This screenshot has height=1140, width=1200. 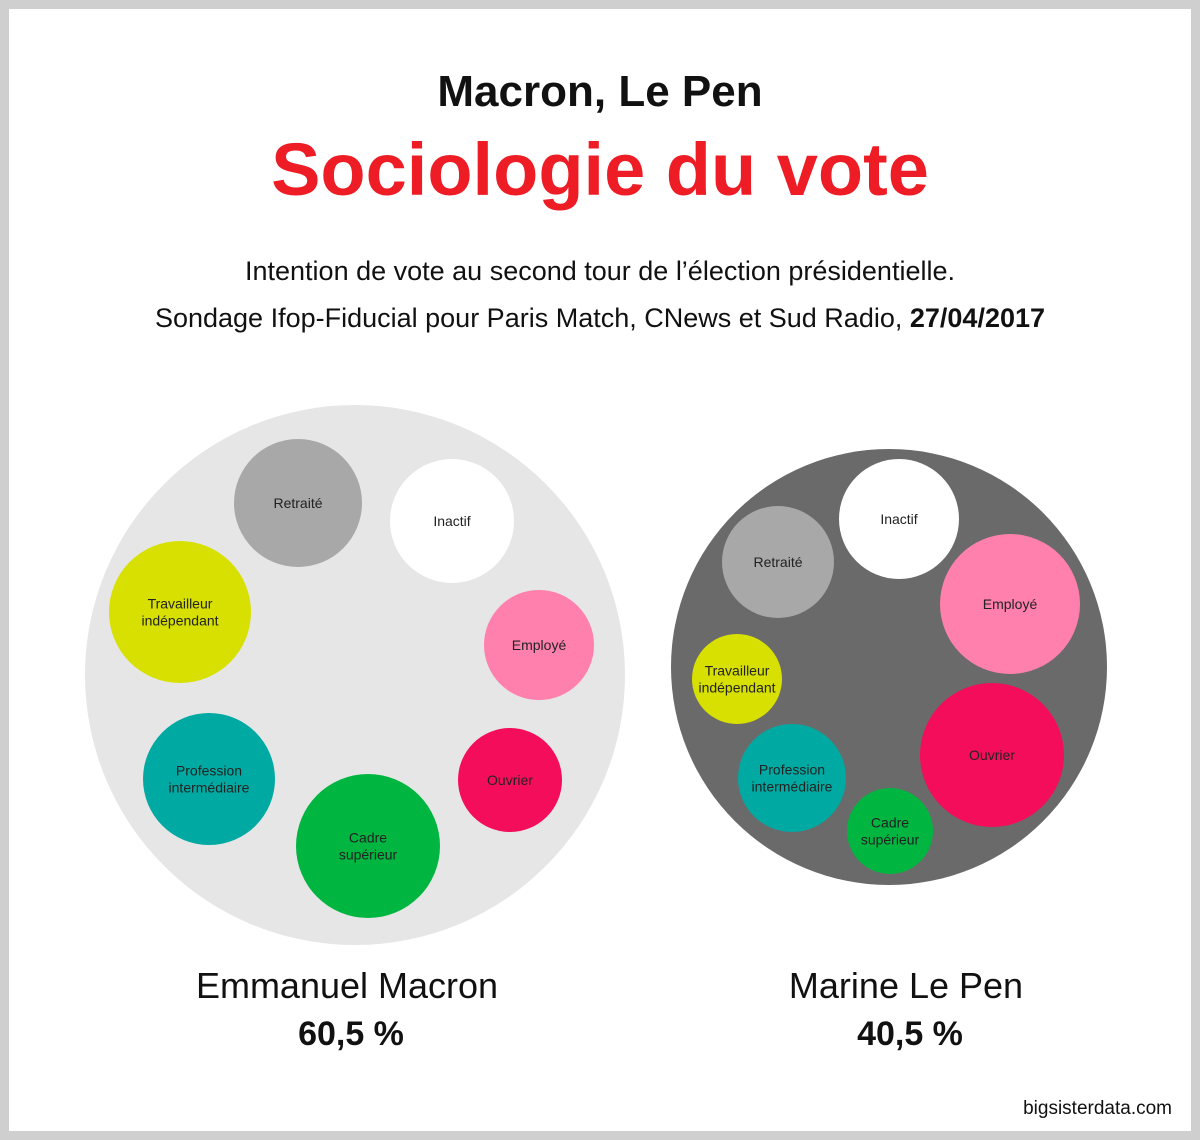 I want to click on macron-label-employe: Employé, so click(x=539, y=645).